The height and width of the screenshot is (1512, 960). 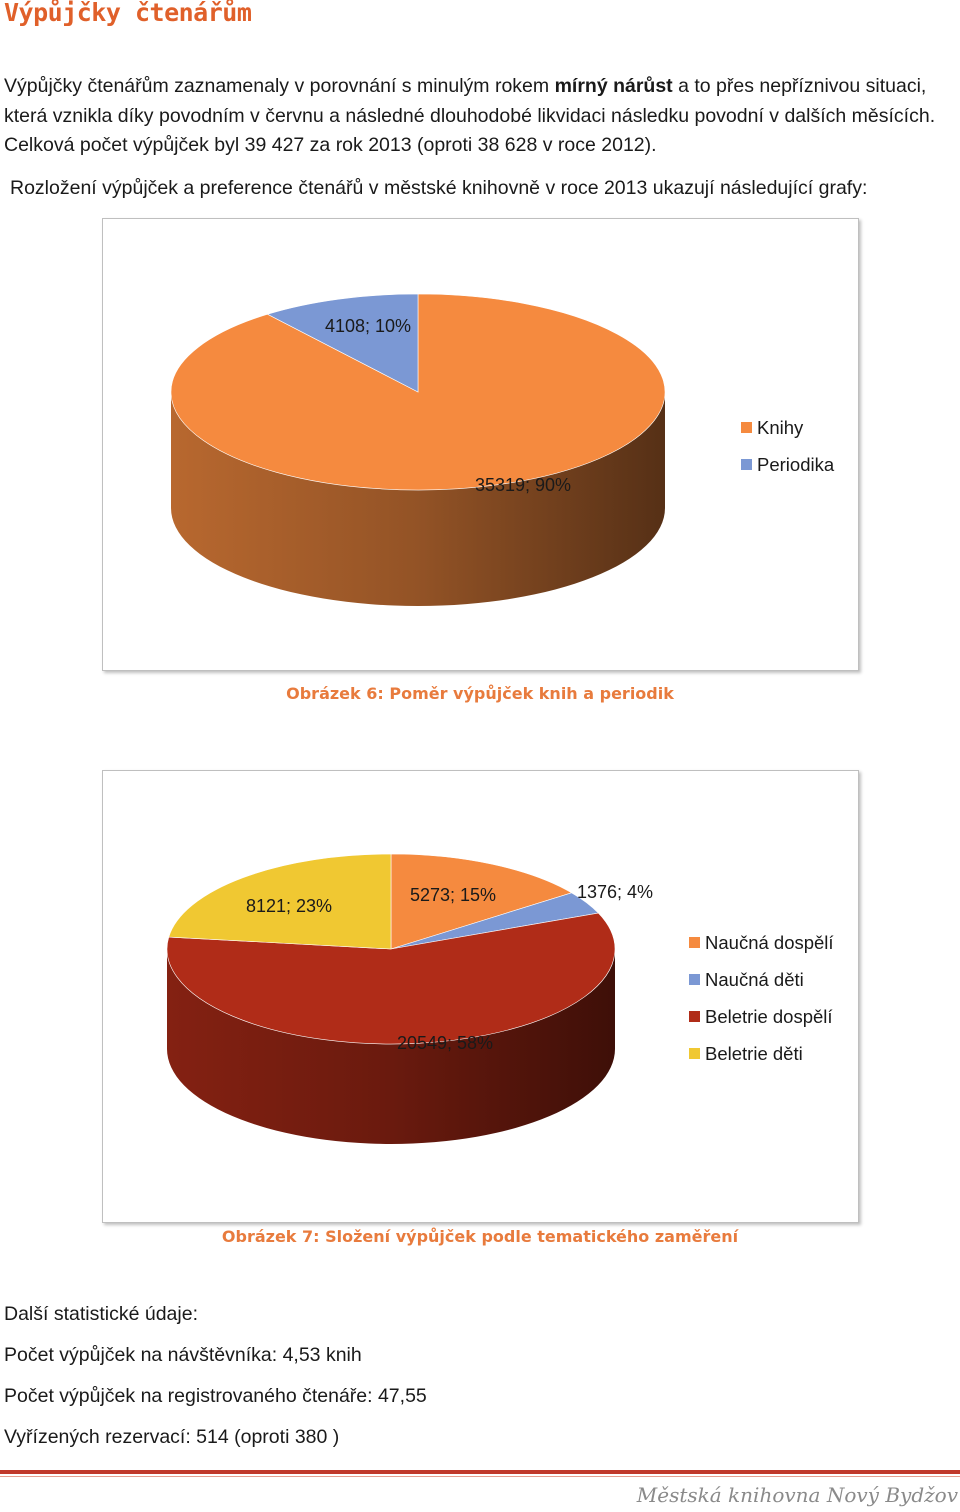 I want to click on pie-chart-2-svg: 5273; 15% 1376; 4% 20549; 58% 8121; 23%, so click(x=409, y=998).